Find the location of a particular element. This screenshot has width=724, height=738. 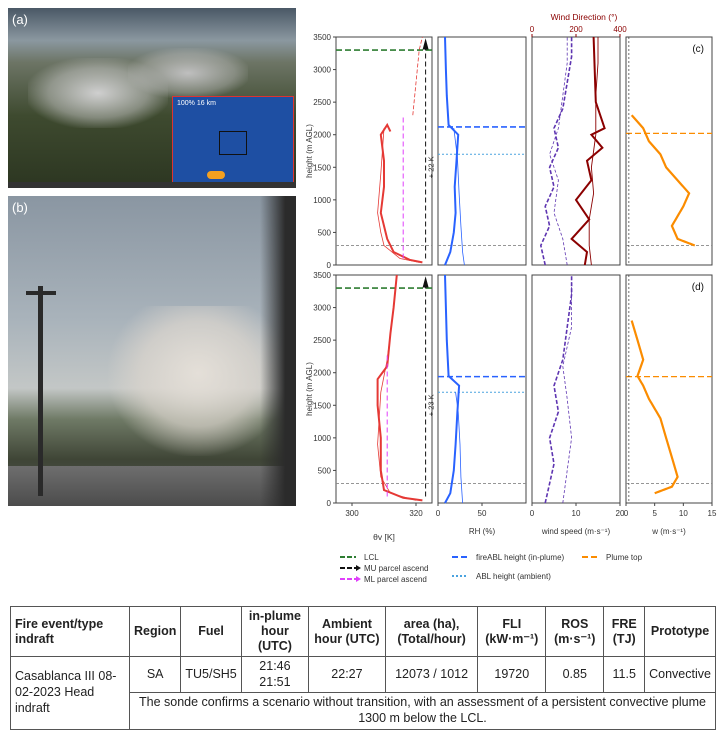

parcel-annotation: + 23 K is located at coordinates (431, 405).